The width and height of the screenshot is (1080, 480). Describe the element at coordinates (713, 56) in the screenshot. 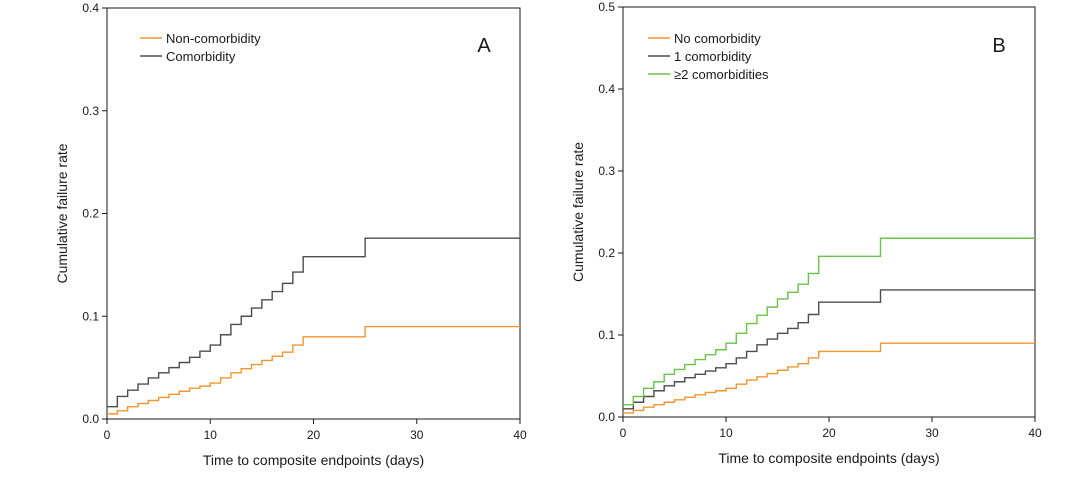

I see `legend-label: 1 comorbidity` at that location.